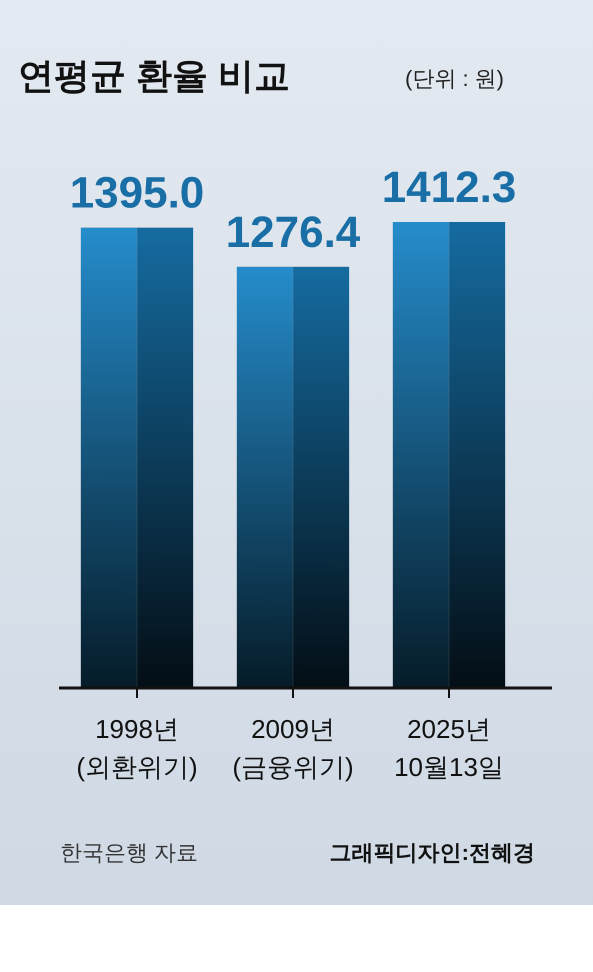 This screenshot has width=593, height=972. Describe the element at coordinates (129, 852) in the screenshot. I see `text: 한국은행 자료` at that location.